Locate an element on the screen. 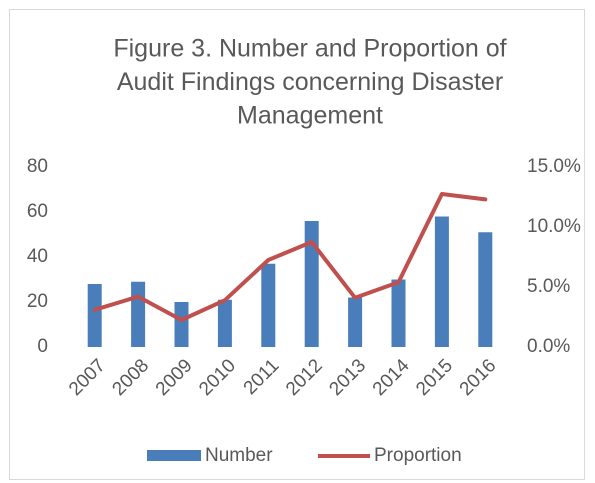  legend-swatch is located at coordinates (174, 455).